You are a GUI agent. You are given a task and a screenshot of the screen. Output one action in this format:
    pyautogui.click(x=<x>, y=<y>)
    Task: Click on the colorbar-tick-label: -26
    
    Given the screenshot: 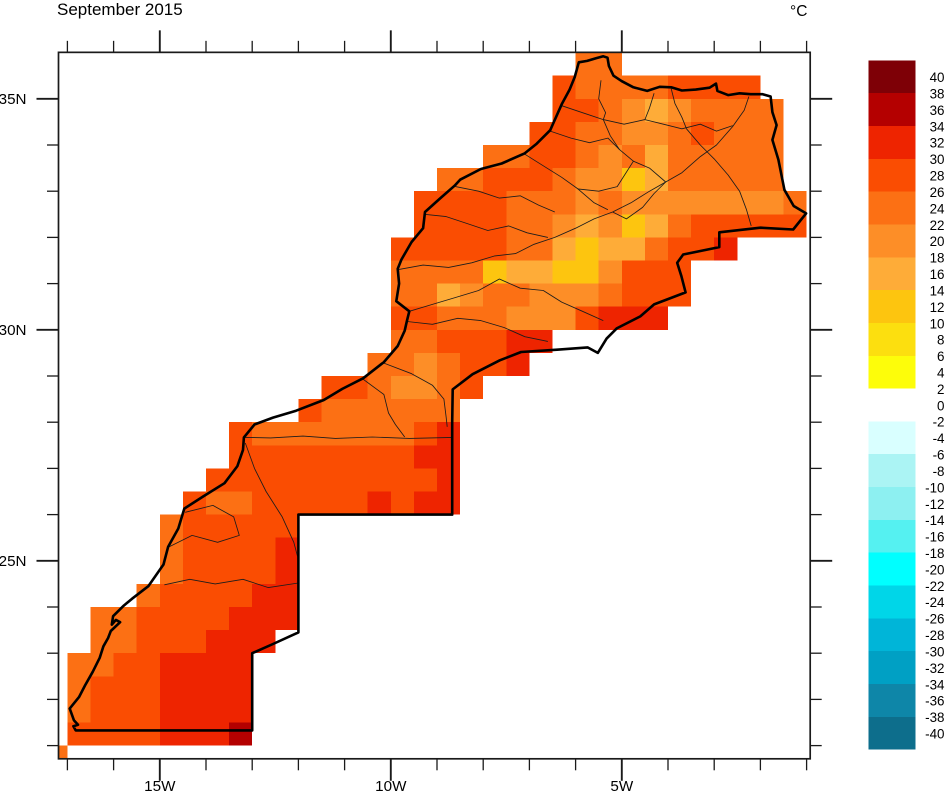 What is the action you would take?
    pyautogui.click(x=934, y=619)
    